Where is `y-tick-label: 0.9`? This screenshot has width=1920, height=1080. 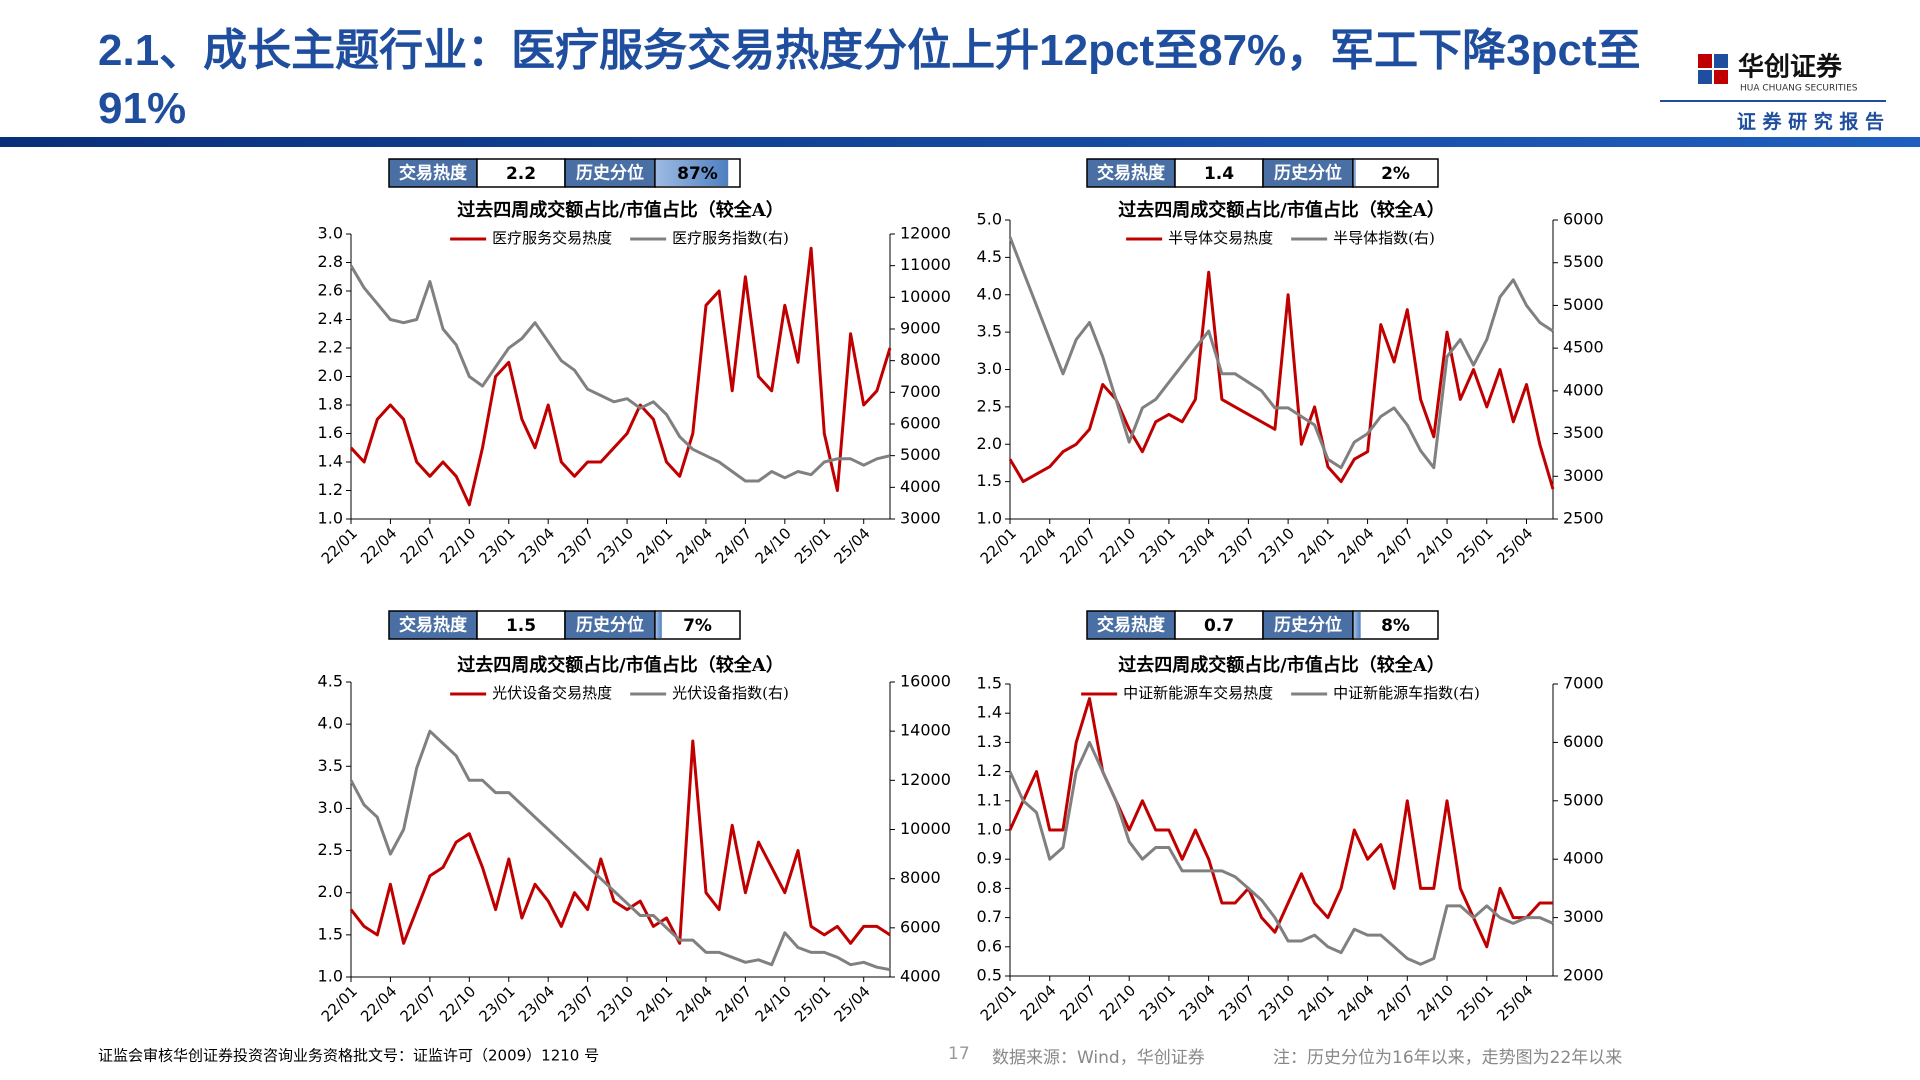 y-tick-label: 0.9 is located at coordinates (989, 858).